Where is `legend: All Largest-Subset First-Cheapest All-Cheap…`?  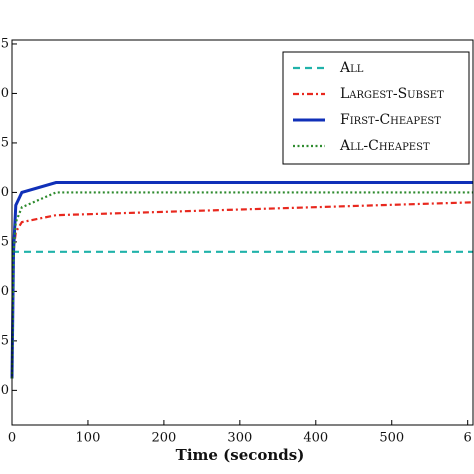 legend: All Largest-Subset First-Cheapest All-Cheap… is located at coordinates (376, 108).